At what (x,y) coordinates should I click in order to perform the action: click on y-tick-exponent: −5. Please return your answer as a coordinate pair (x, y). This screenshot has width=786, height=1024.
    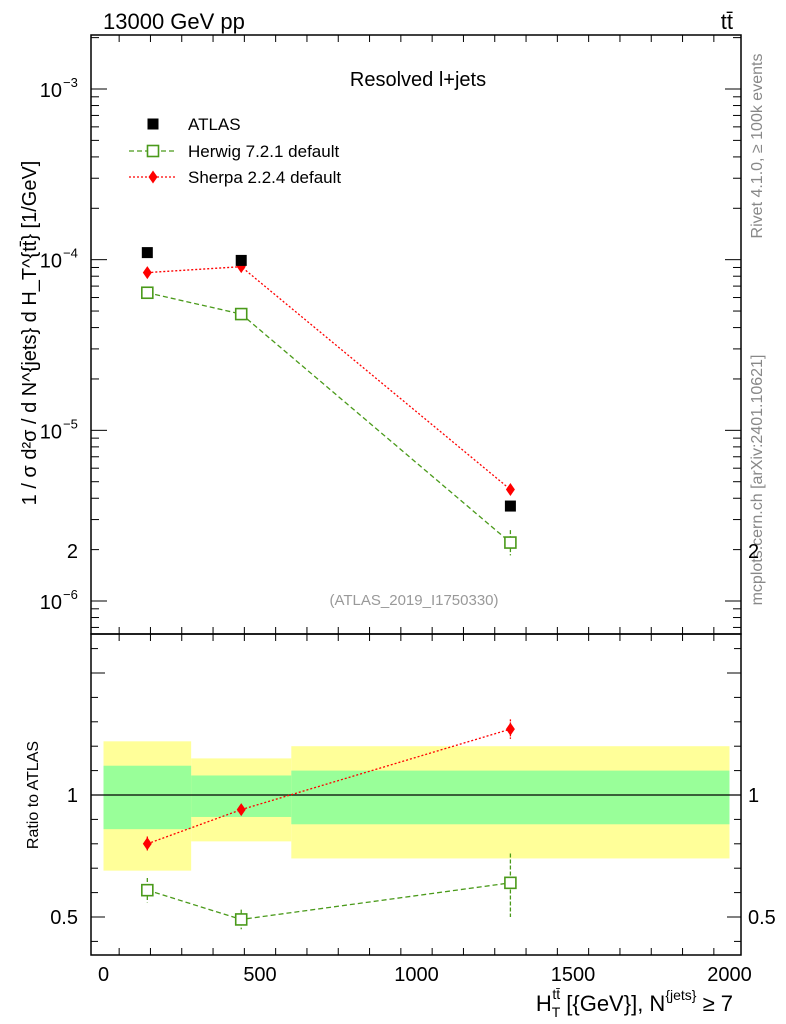
    Looking at the image, I should click on (70, 423).